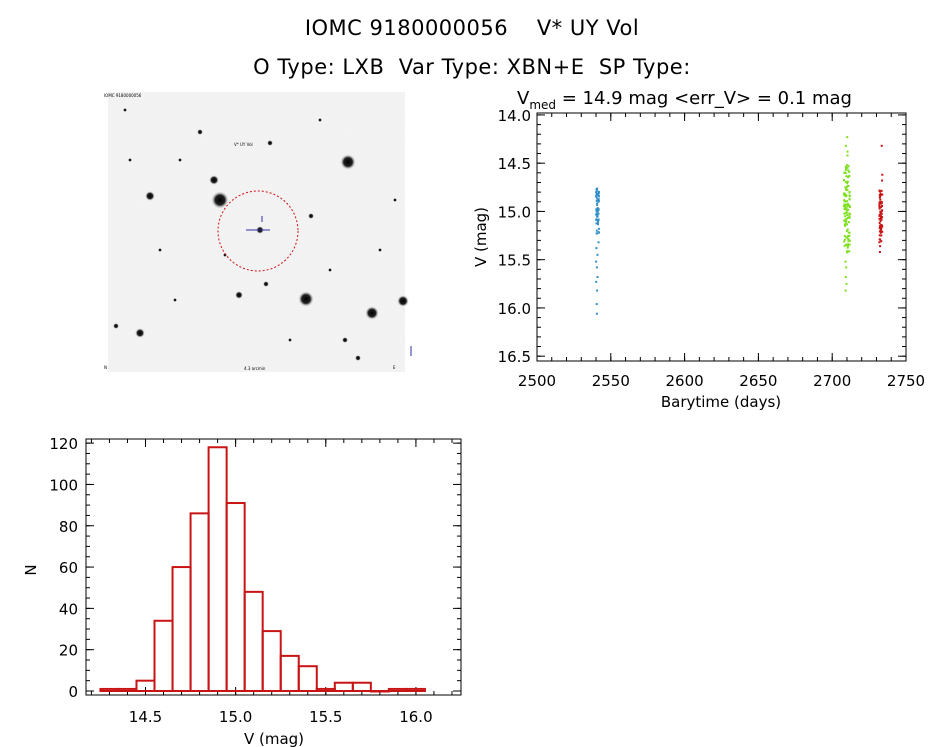 This screenshot has width=944, height=747. What do you see at coordinates (255, 368) in the screenshot?
I see `image-label-scale: 4.3 arcmin` at bounding box center [255, 368].